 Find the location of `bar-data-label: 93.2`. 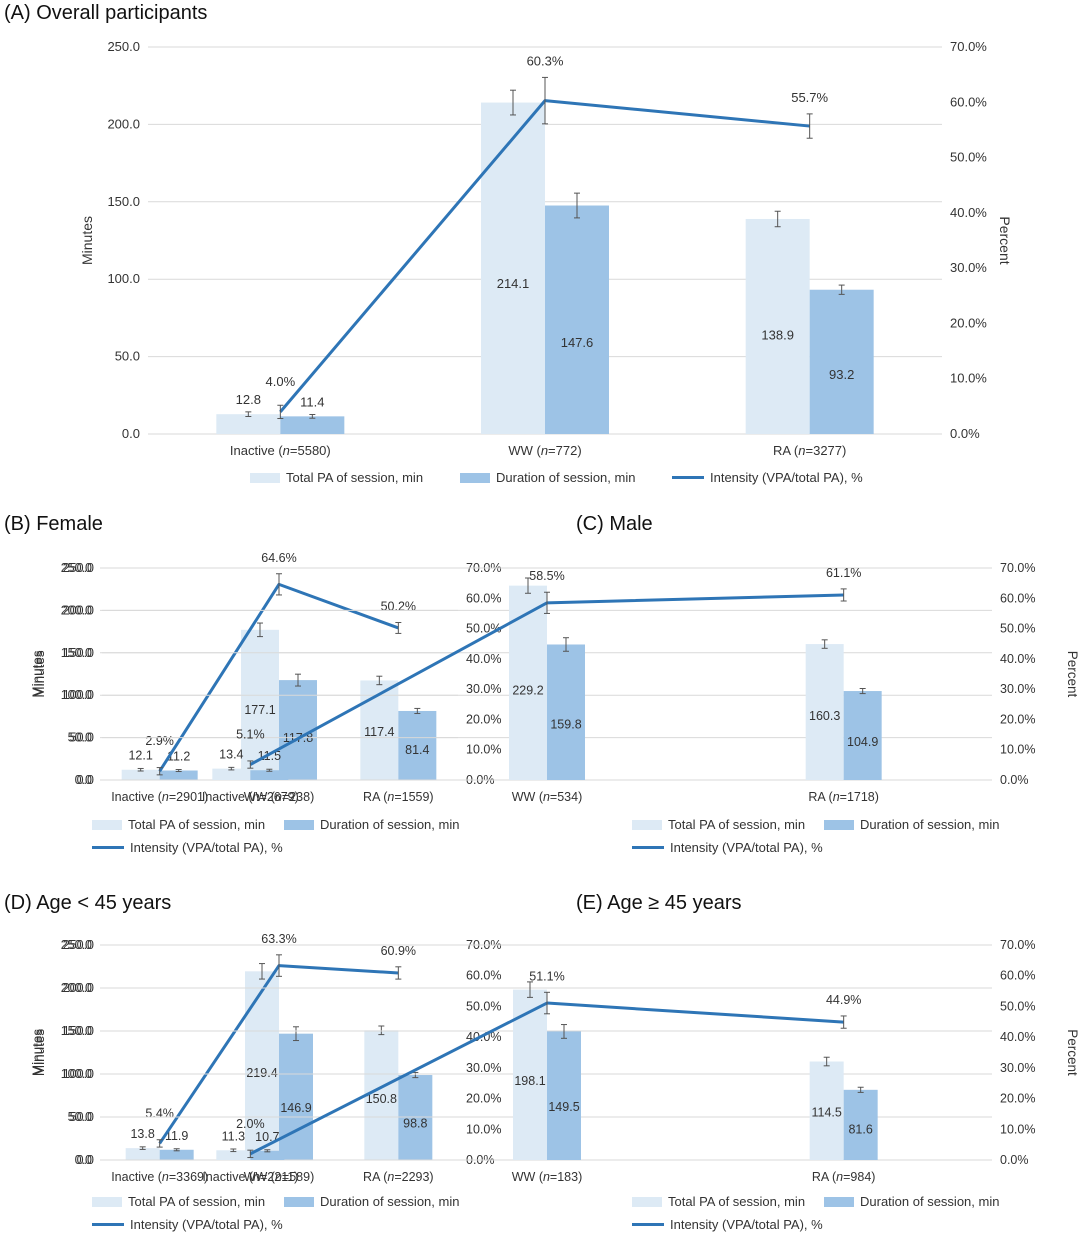

bar-data-label: 93.2 is located at coordinates (841, 374).